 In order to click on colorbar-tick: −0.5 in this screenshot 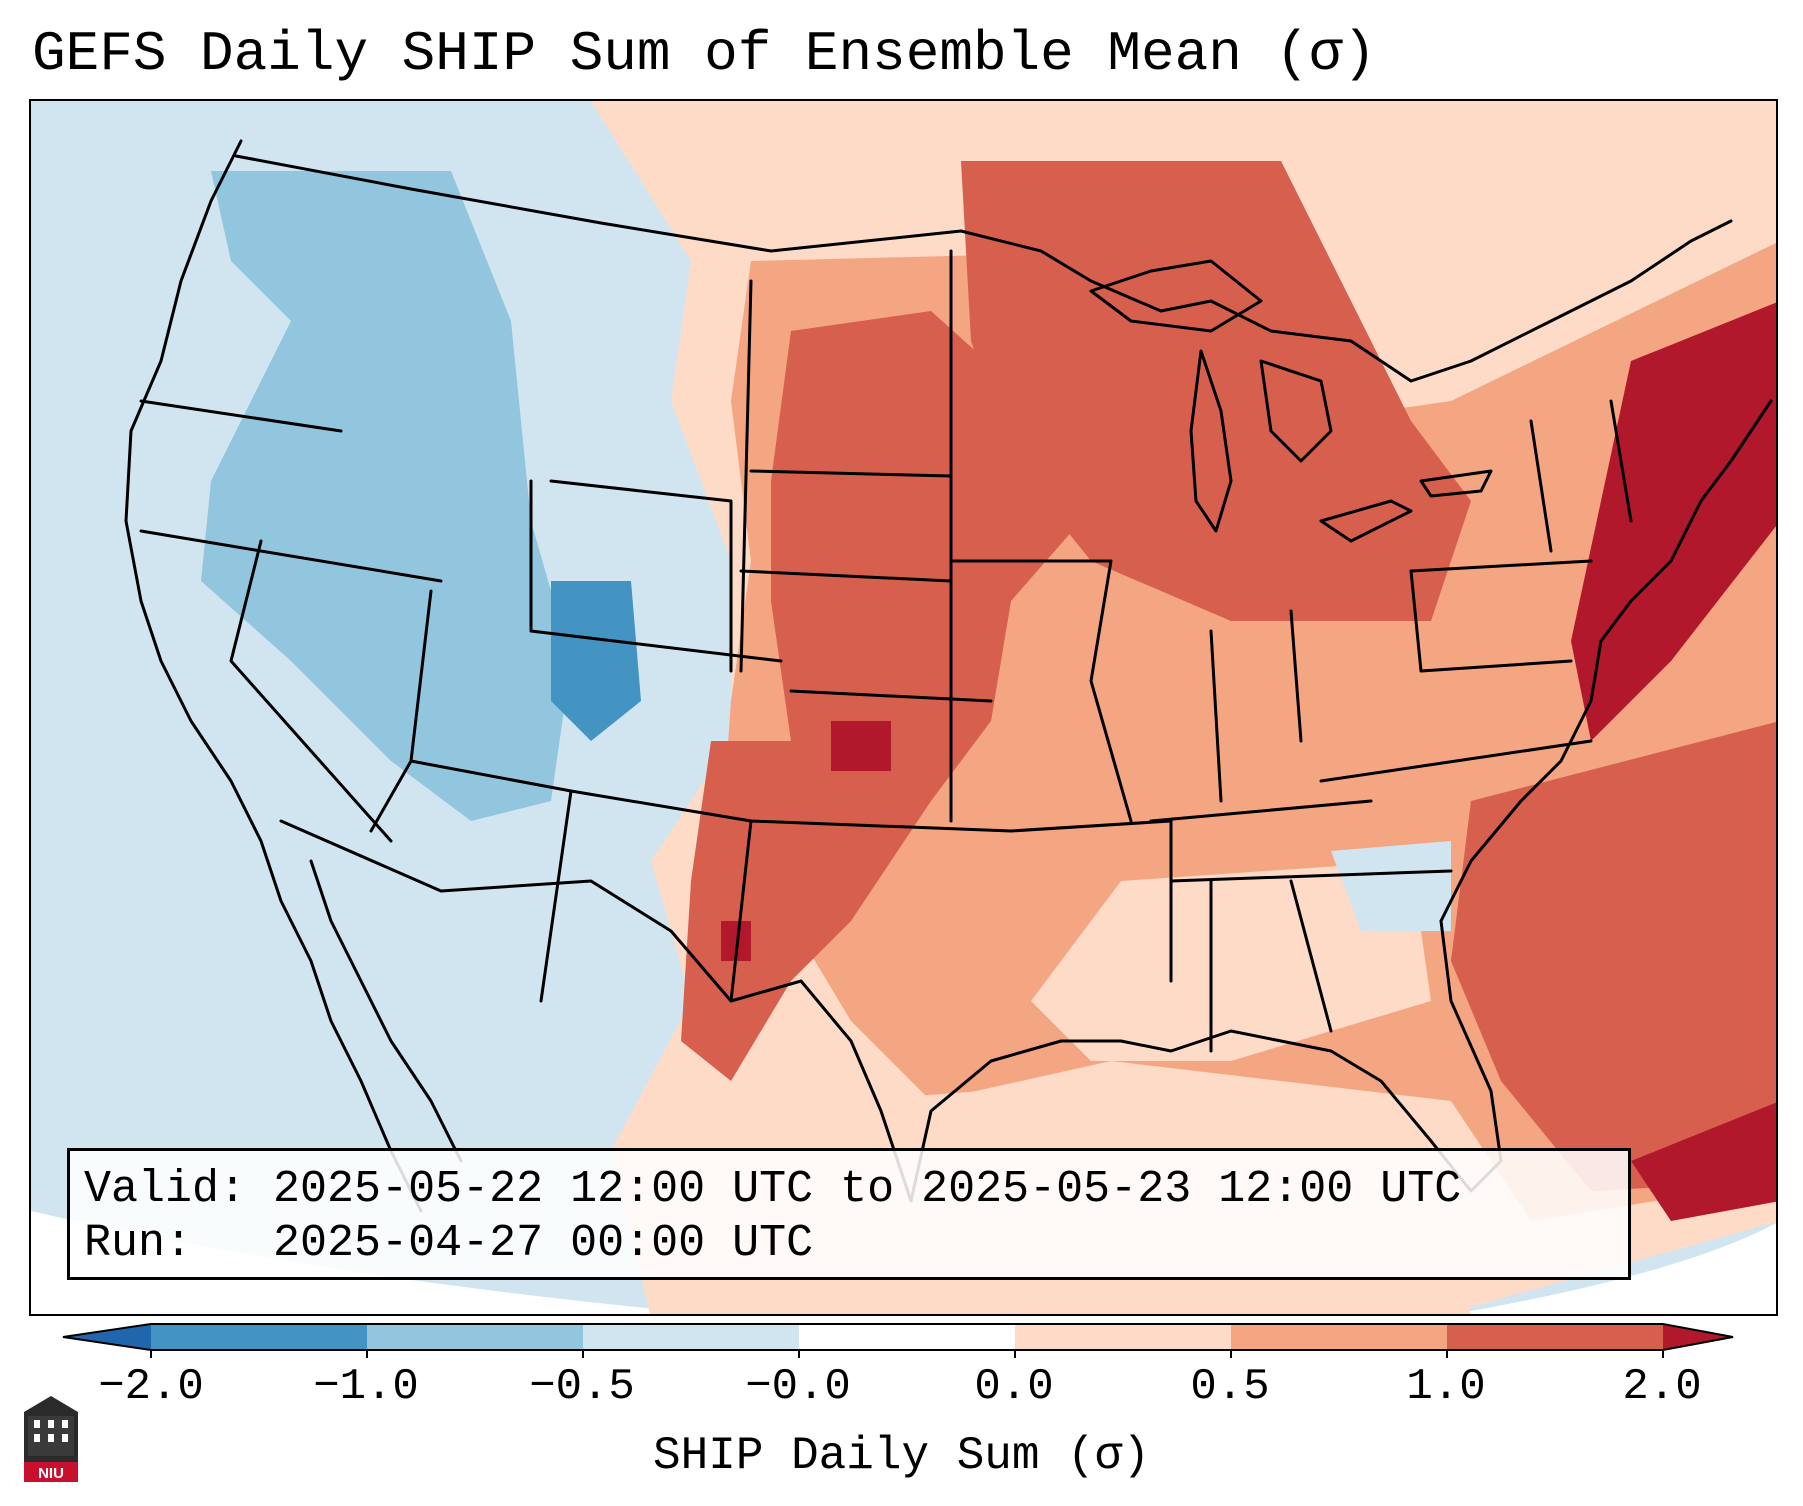, I will do `click(582, 1387)`.